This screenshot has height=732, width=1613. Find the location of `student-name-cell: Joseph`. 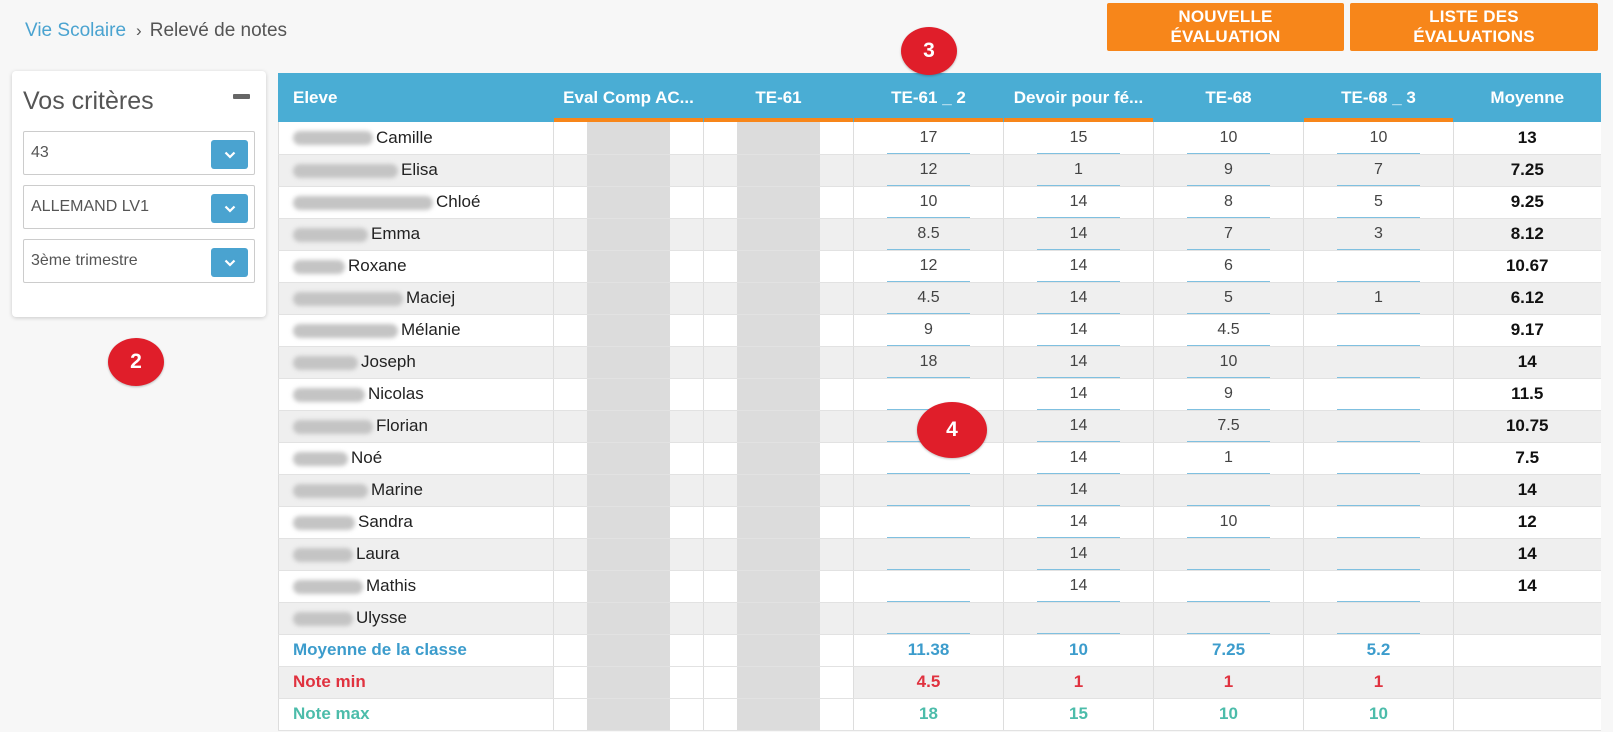

student-name-cell: Joseph is located at coordinates (416, 362).